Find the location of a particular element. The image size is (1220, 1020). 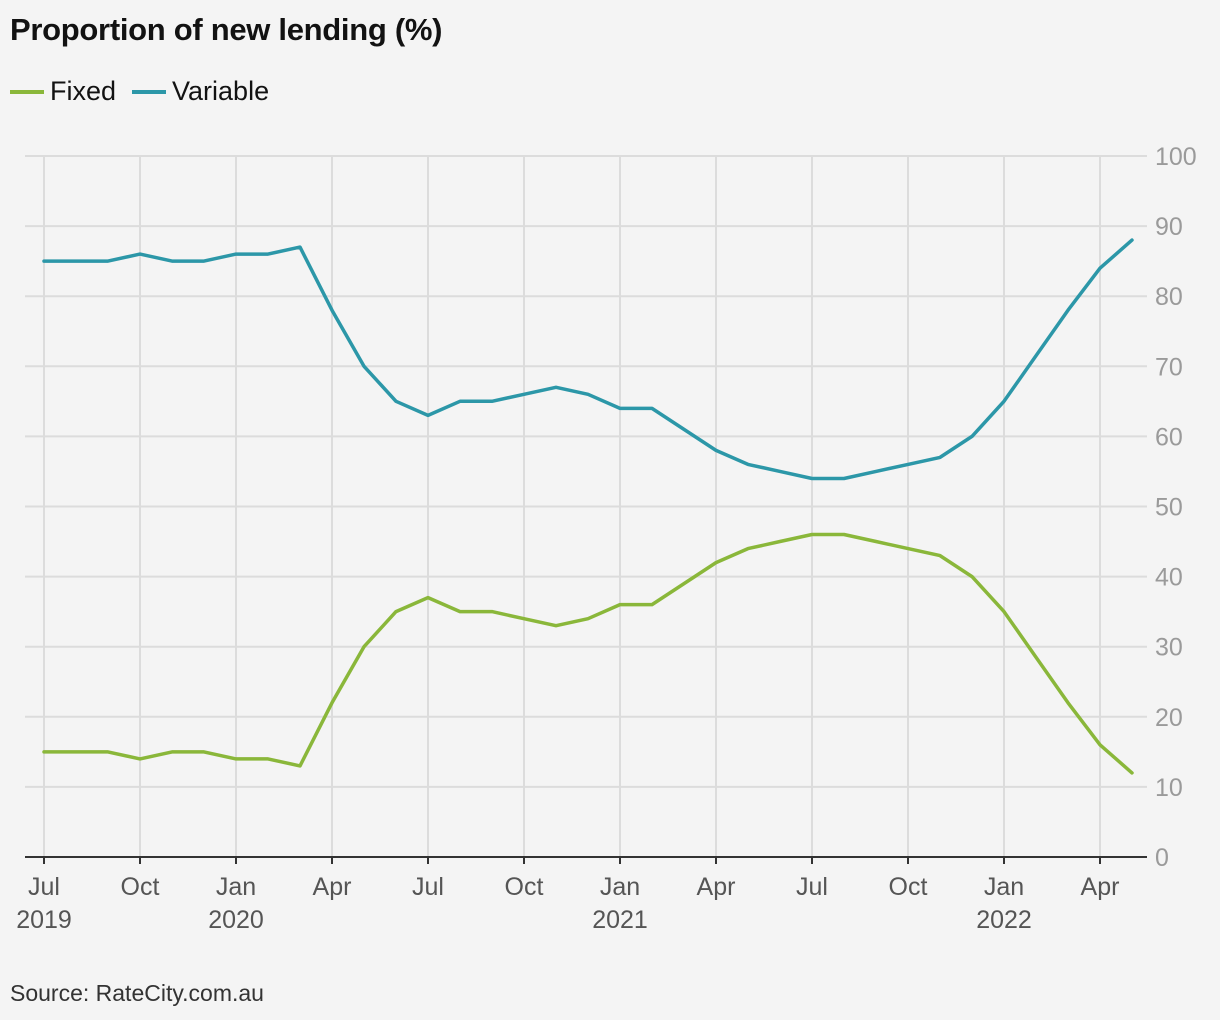

y-tick-label: 70 is located at coordinates (1169, 367).